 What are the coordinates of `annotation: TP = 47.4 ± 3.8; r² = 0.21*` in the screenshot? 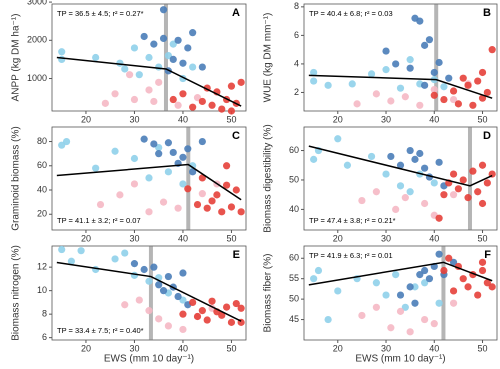 It's located at (352, 220).